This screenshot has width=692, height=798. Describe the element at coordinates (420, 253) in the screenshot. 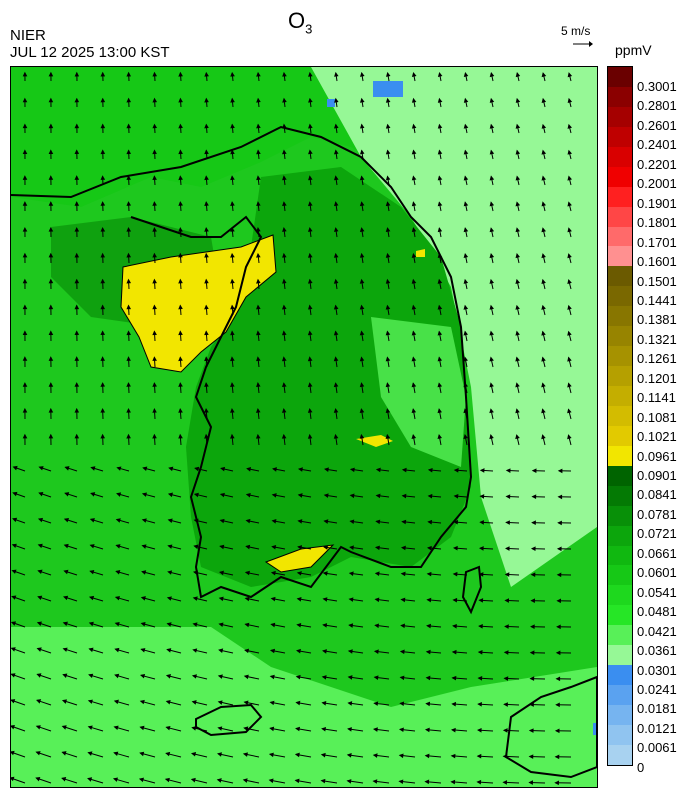

I see `high-ozone-east` at that location.